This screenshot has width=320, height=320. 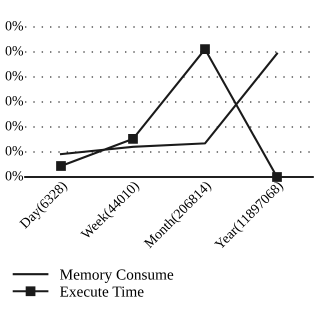 I want to click on legend-label: Memory Consume, so click(x=117, y=276).